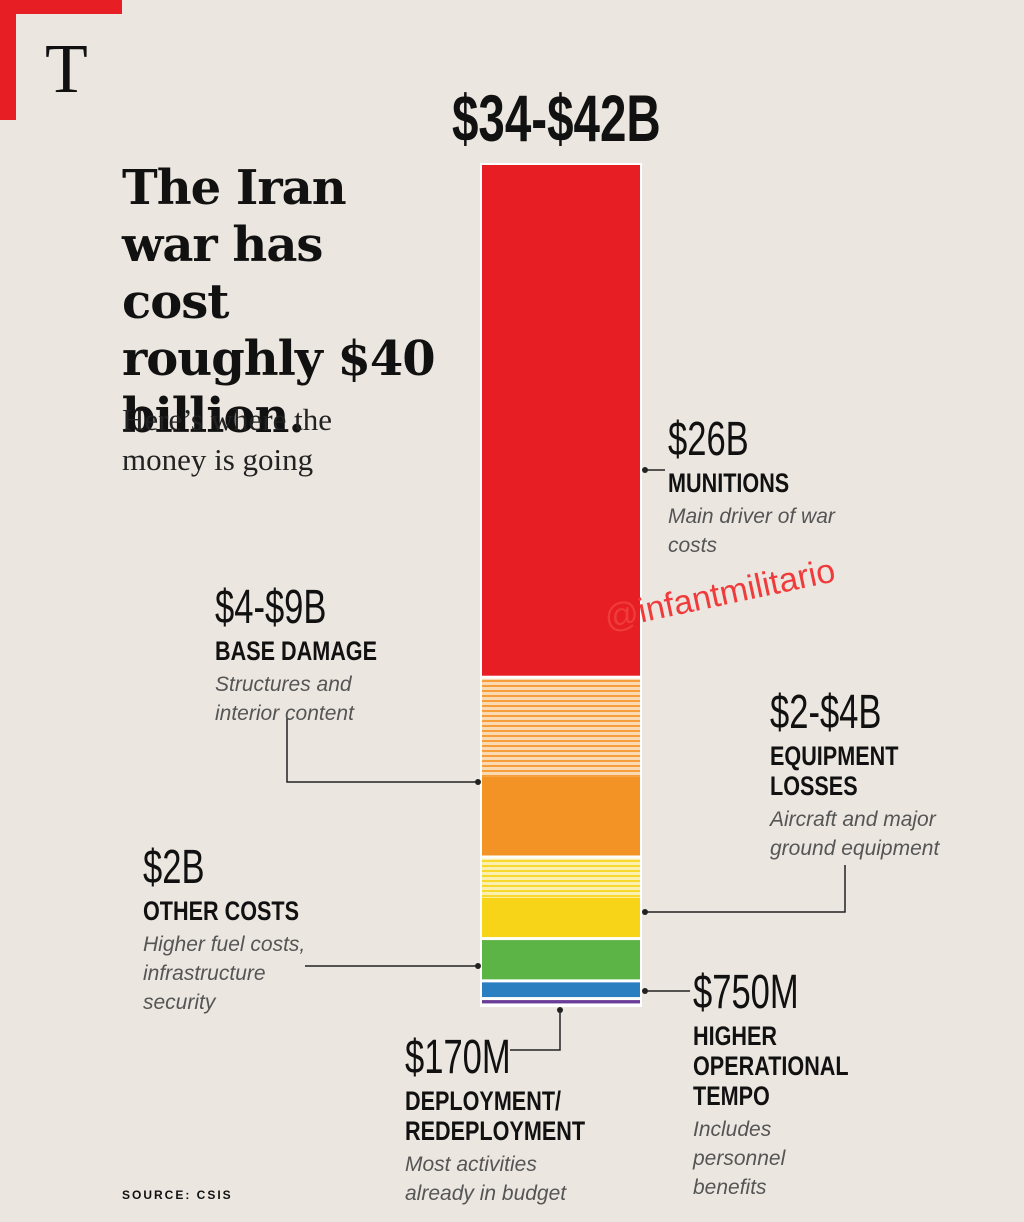 This screenshot has height=1222, width=1024. I want to click on amount-row: $4-$9B, so click(315, 608).